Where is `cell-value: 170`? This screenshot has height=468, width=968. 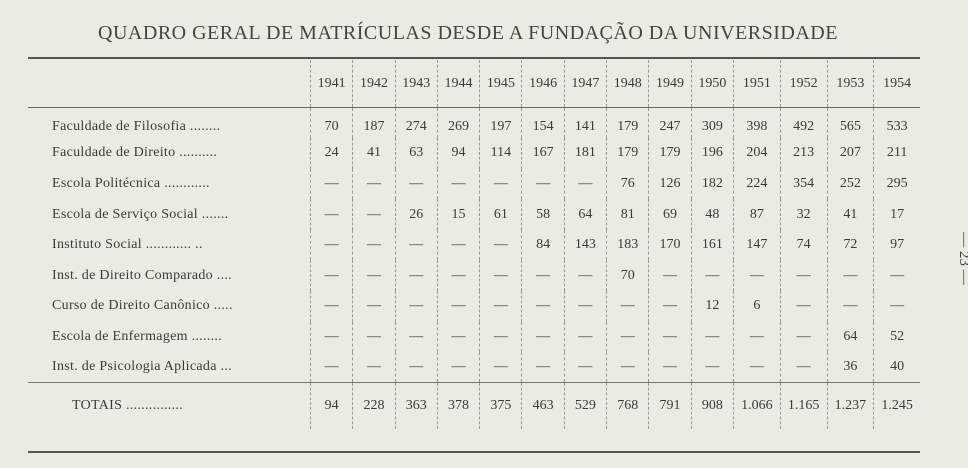 cell-value: 170 is located at coordinates (670, 245).